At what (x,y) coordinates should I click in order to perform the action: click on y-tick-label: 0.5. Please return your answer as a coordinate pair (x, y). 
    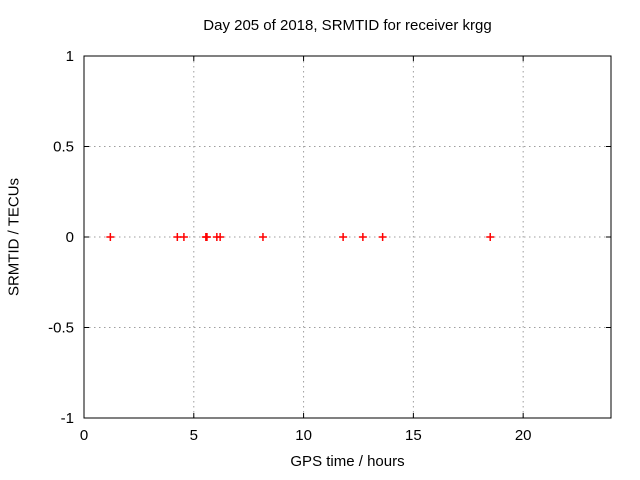
    Looking at the image, I should click on (63, 147).